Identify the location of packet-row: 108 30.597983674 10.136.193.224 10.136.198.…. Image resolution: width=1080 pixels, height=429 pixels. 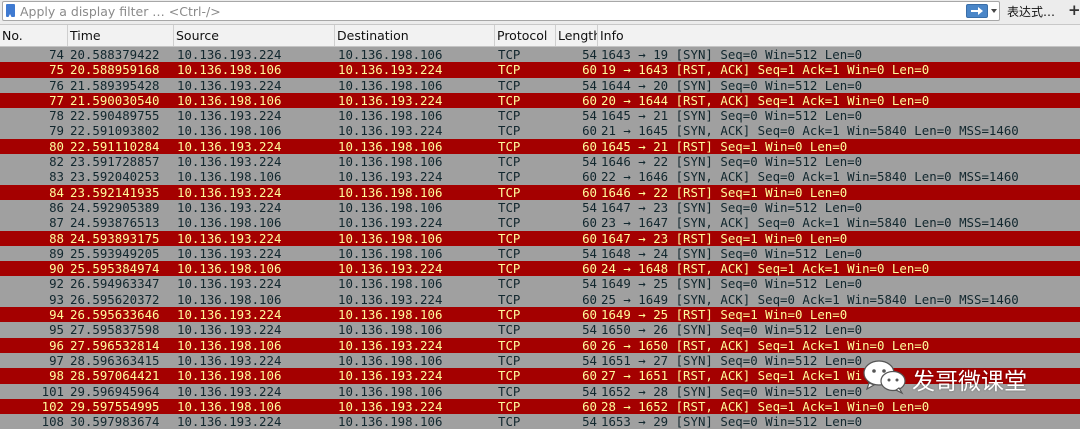
(540, 421).